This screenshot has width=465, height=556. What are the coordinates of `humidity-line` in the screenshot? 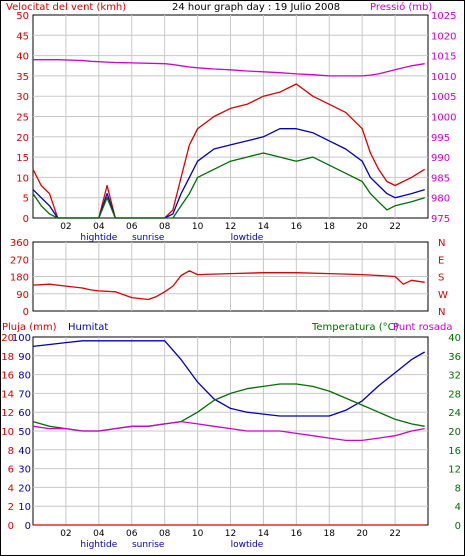 It's located at (229, 378).